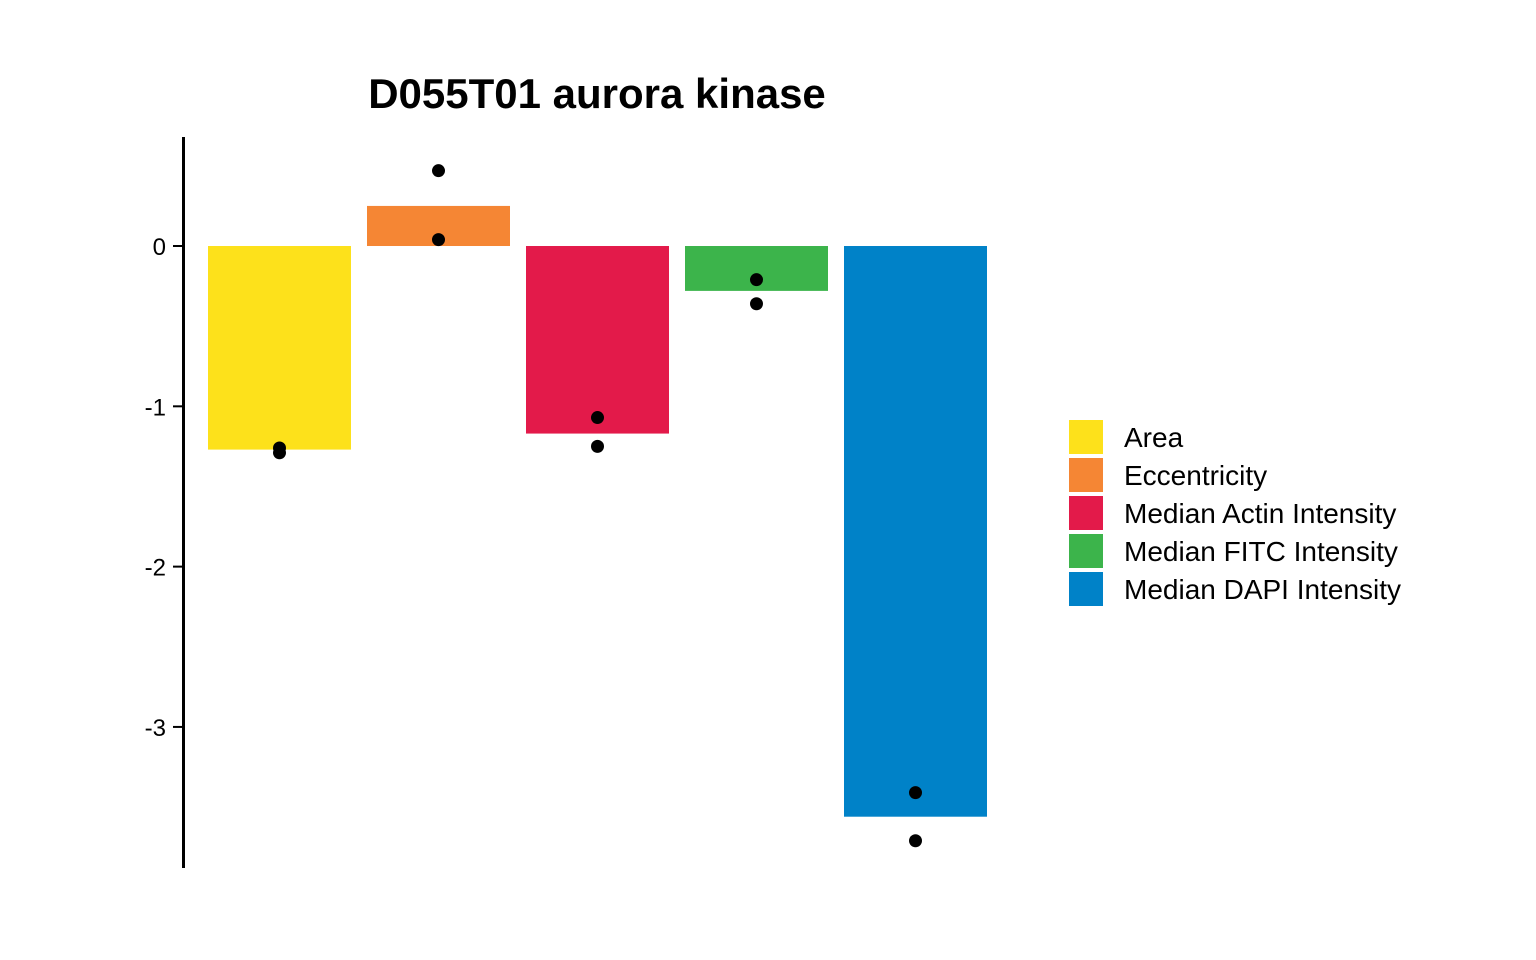 This screenshot has width=1536, height=960. What do you see at coordinates (164, 488) in the screenshot?
I see `y-axis-ticks: 0 -1 -2 -3` at bounding box center [164, 488].